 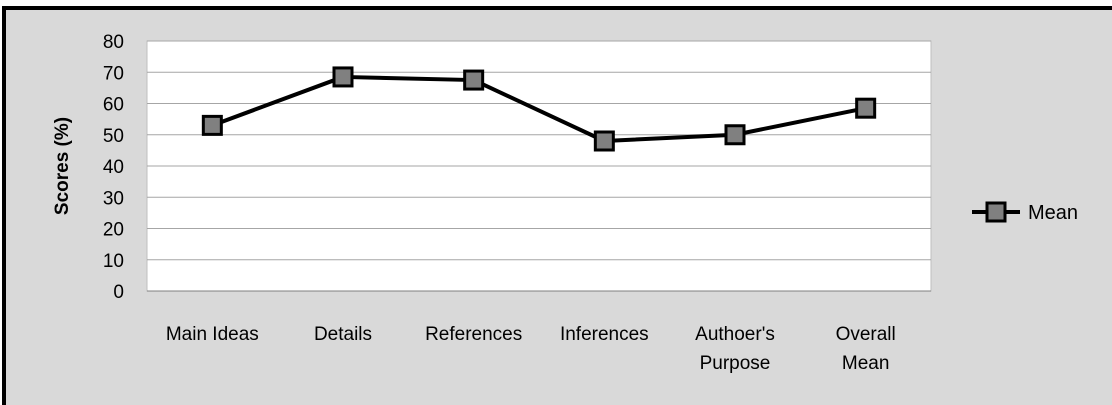 I want to click on y-tick-labels: 0 10 20 30 40 50 60 70 80, so click(x=113, y=167).